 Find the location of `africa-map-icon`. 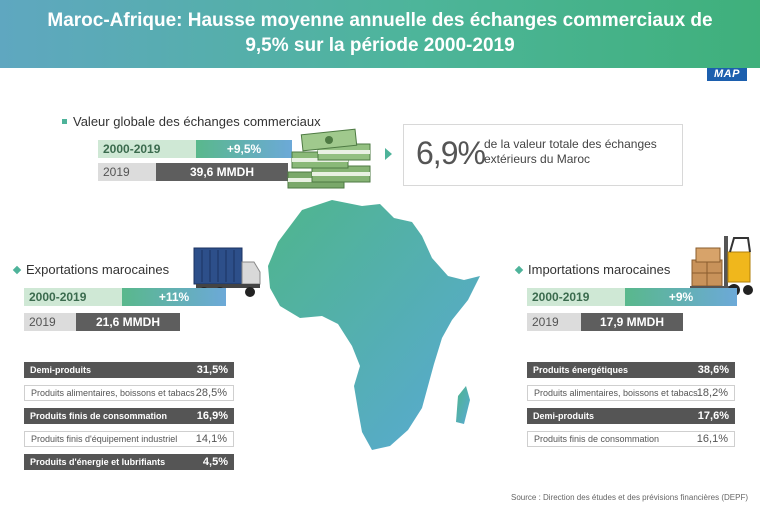

africa-map-icon is located at coordinates (374, 325).